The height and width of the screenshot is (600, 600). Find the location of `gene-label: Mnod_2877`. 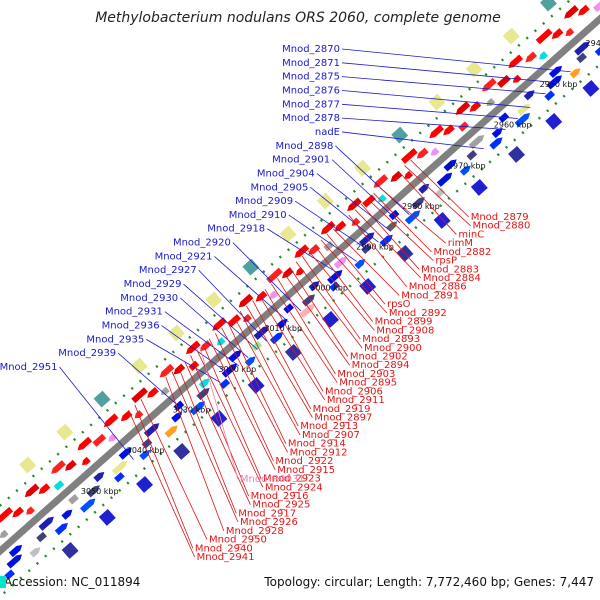

gene-label: Mnod_2877 is located at coordinates (311, 104).